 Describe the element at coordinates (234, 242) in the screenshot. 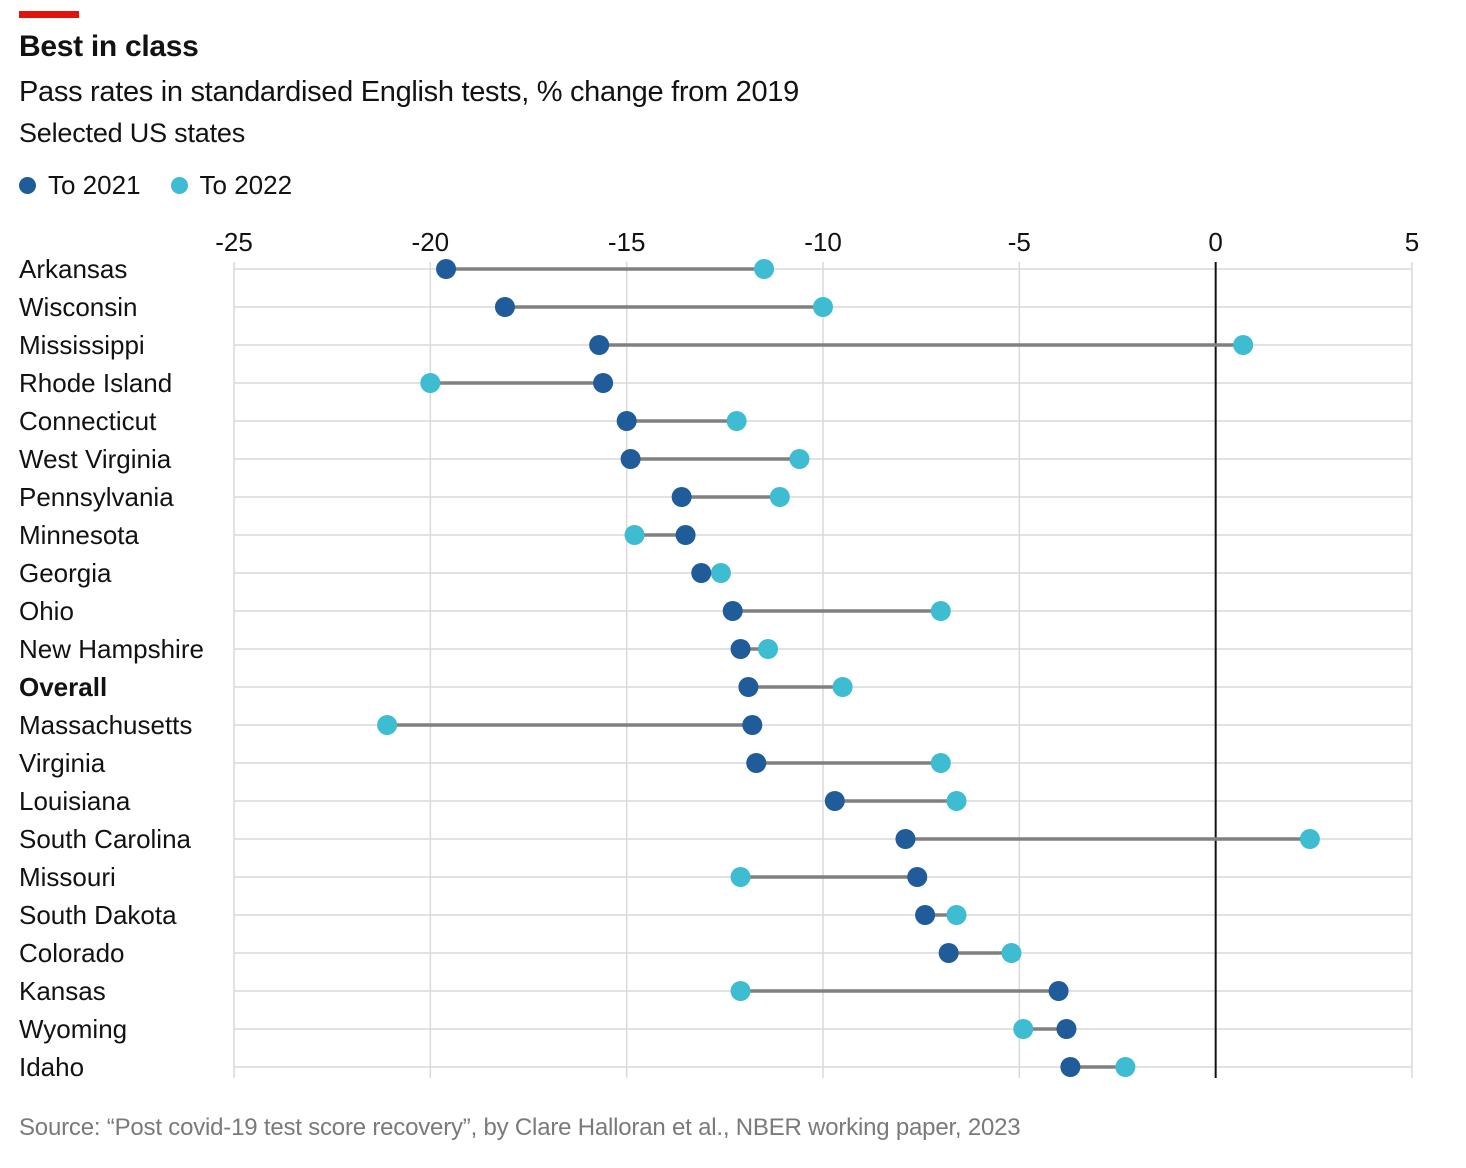

I see `x-tick-label: -25` at that location.